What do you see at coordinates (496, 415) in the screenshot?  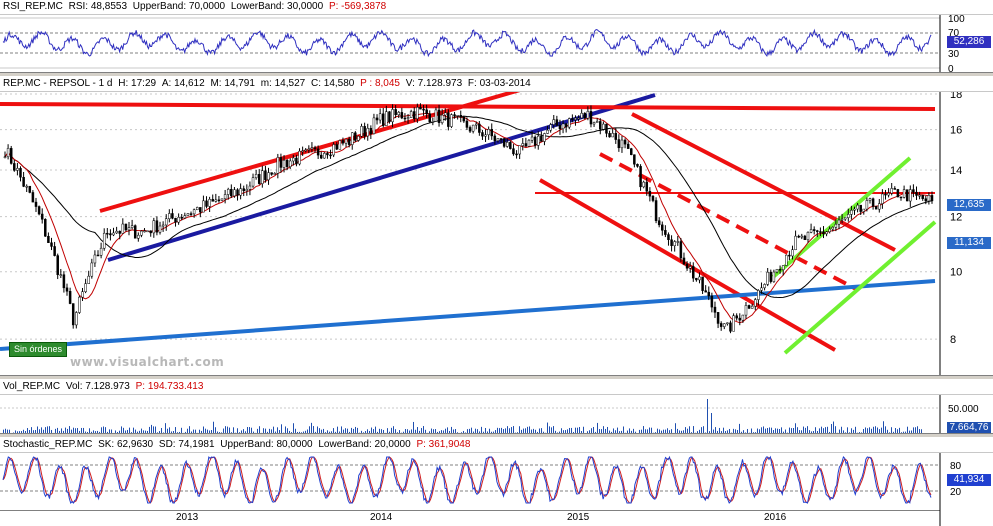 I see `volume-plot: 50.000` at bounding box center [496, 415].